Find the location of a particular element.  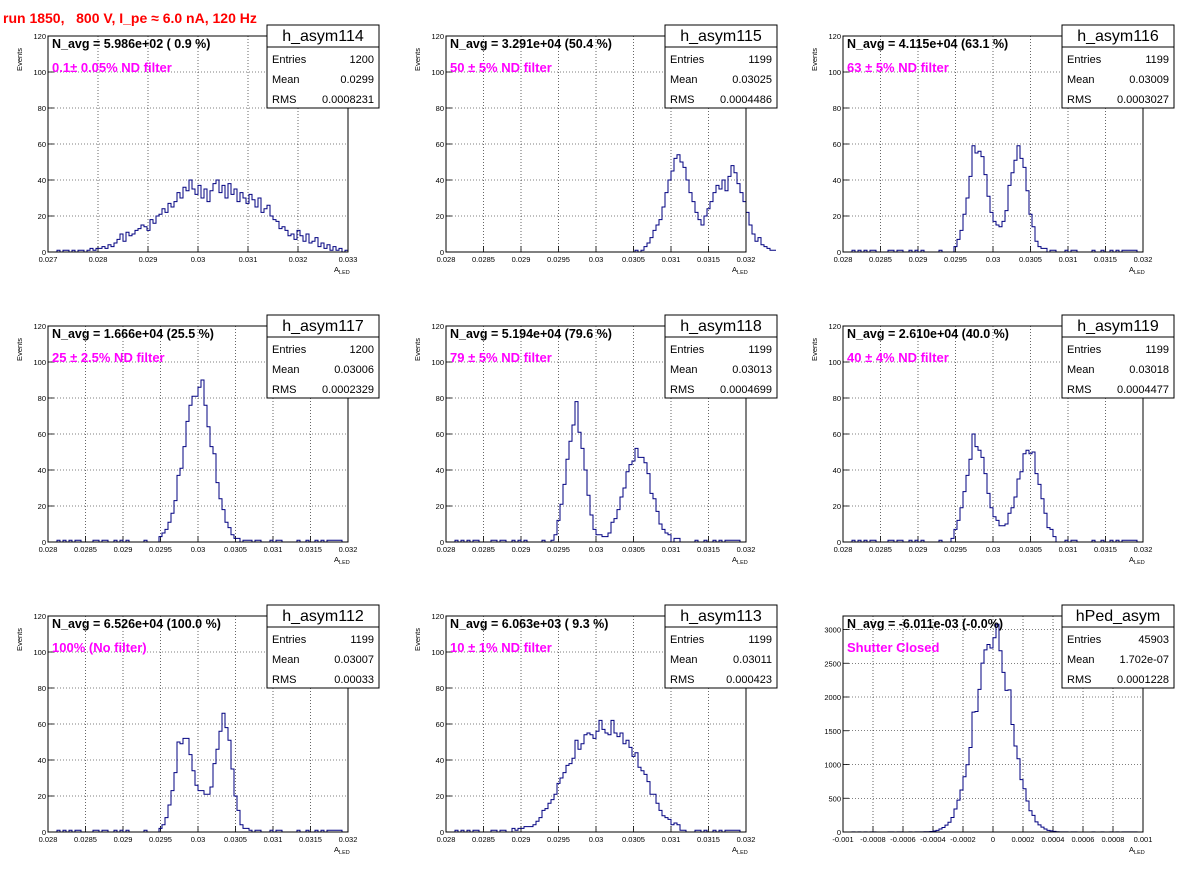

stats-title: h_asym113 is located at coordinates (721, 616).